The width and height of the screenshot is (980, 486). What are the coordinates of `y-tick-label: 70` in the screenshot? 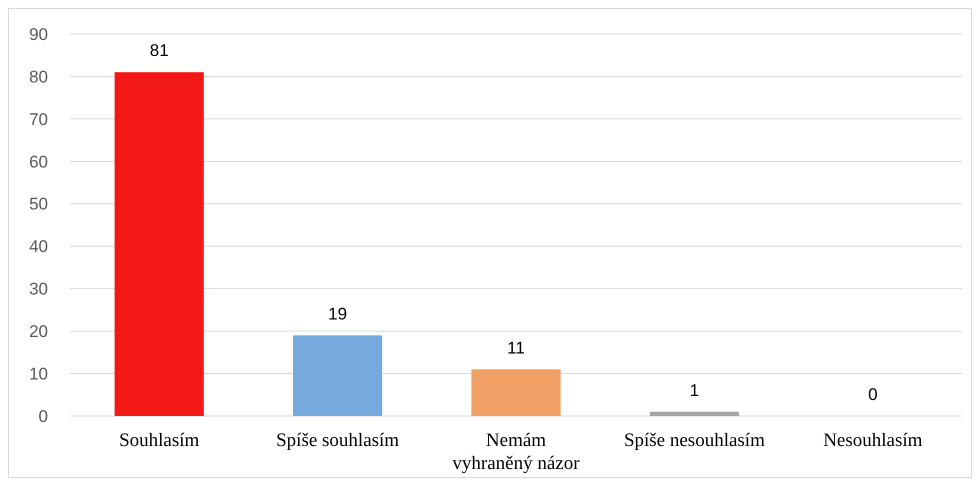 It's located at (38, 119).